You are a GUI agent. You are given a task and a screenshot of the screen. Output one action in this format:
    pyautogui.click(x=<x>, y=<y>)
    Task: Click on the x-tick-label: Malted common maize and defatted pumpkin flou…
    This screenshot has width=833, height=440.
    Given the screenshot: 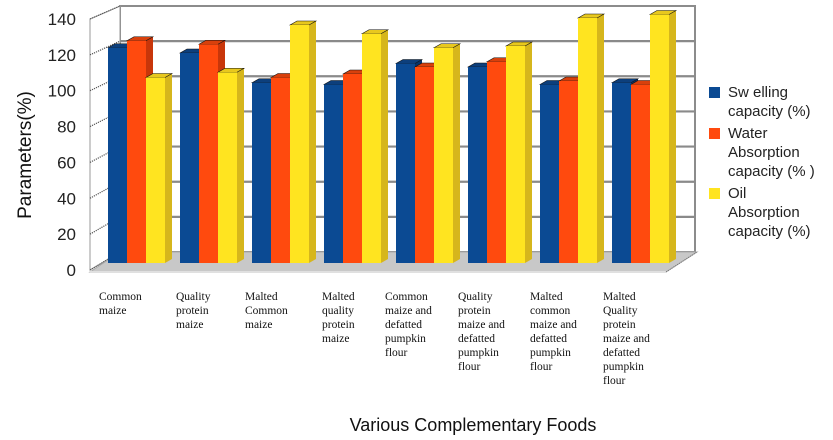 What is the action you would take?
    pyautogui.click(x=553, y=332)
    